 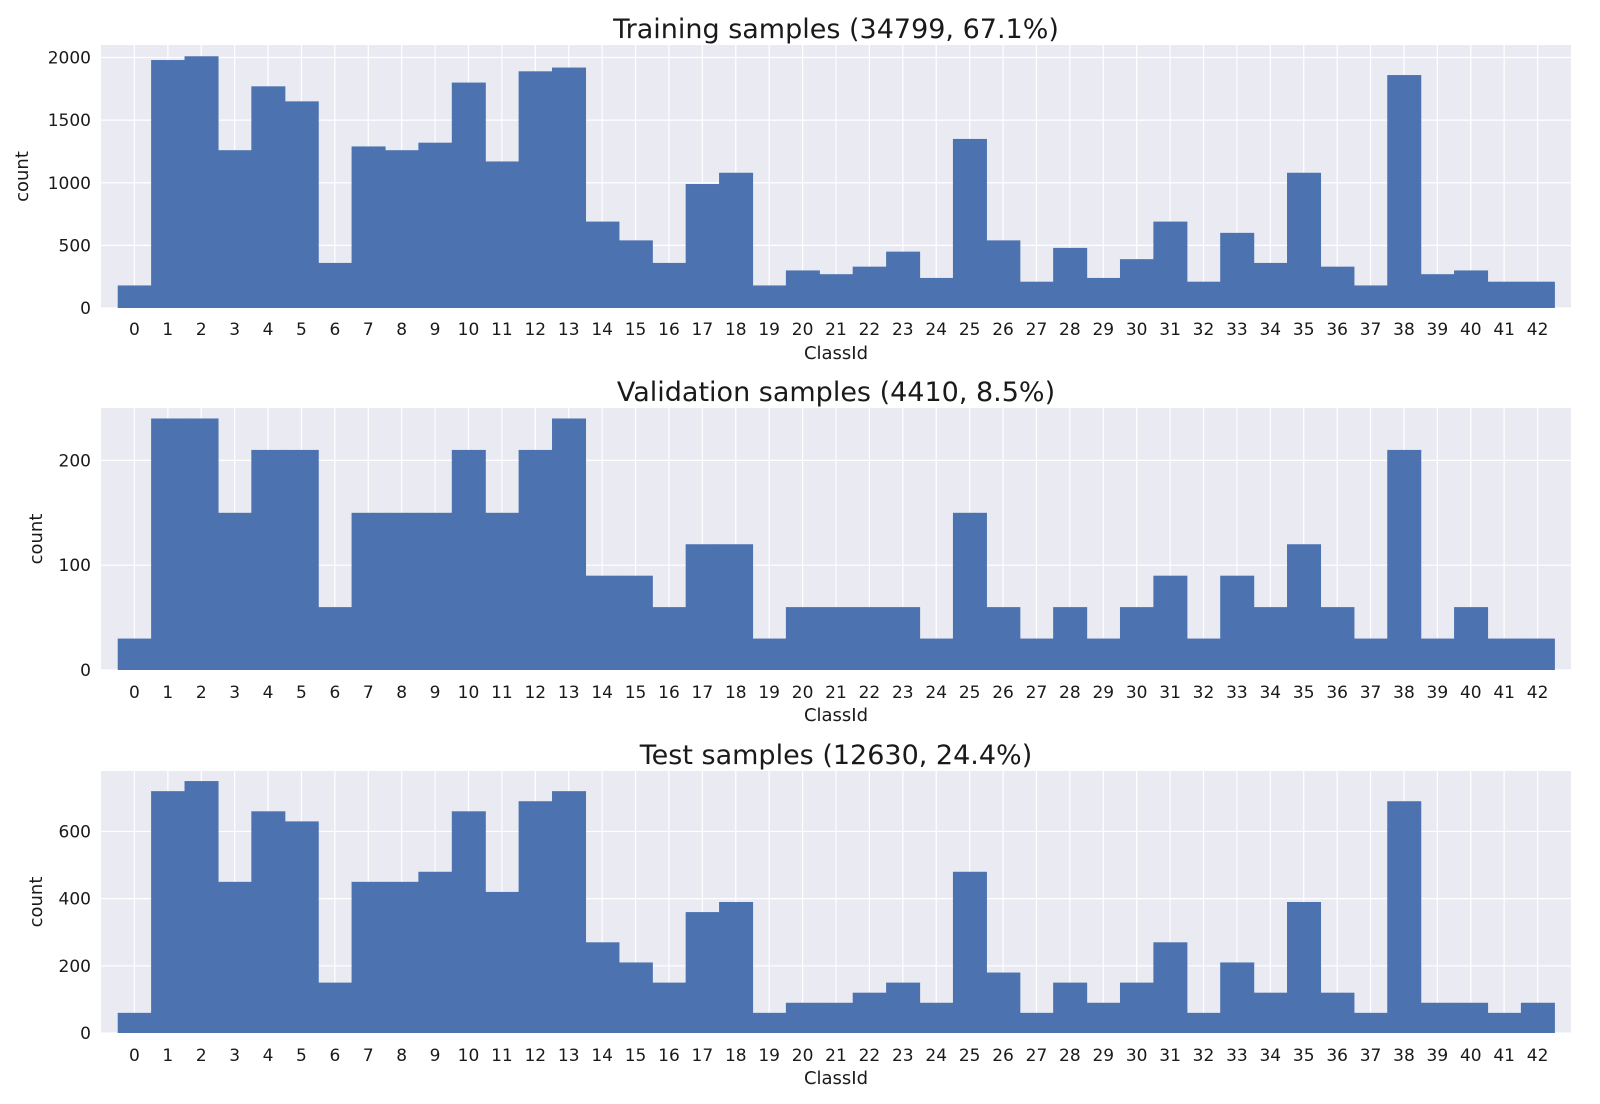 What do you see at coordinates (502, 1056) in the screenshot?
I see `x-tick-label: 11` at bounding box center [502, 1056].